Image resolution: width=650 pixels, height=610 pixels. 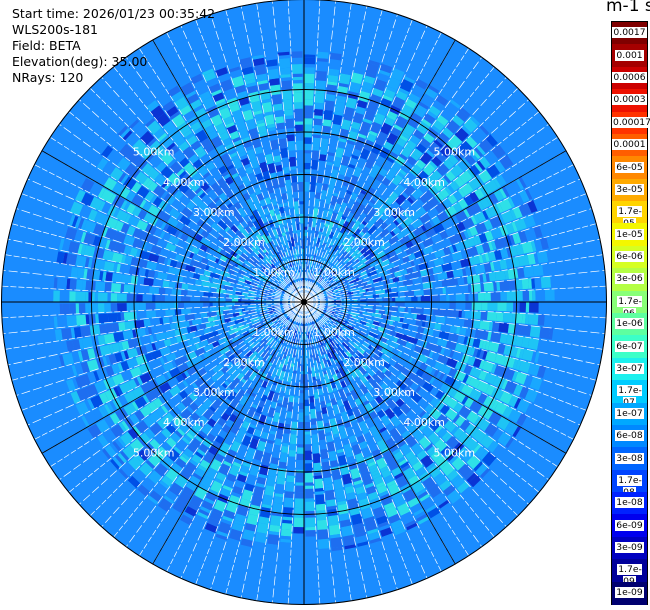 What do you see at coordinates (48, 77) in the screenshot?
I see `nrays-text: NRays: 120` at bounding box center [48, 77].